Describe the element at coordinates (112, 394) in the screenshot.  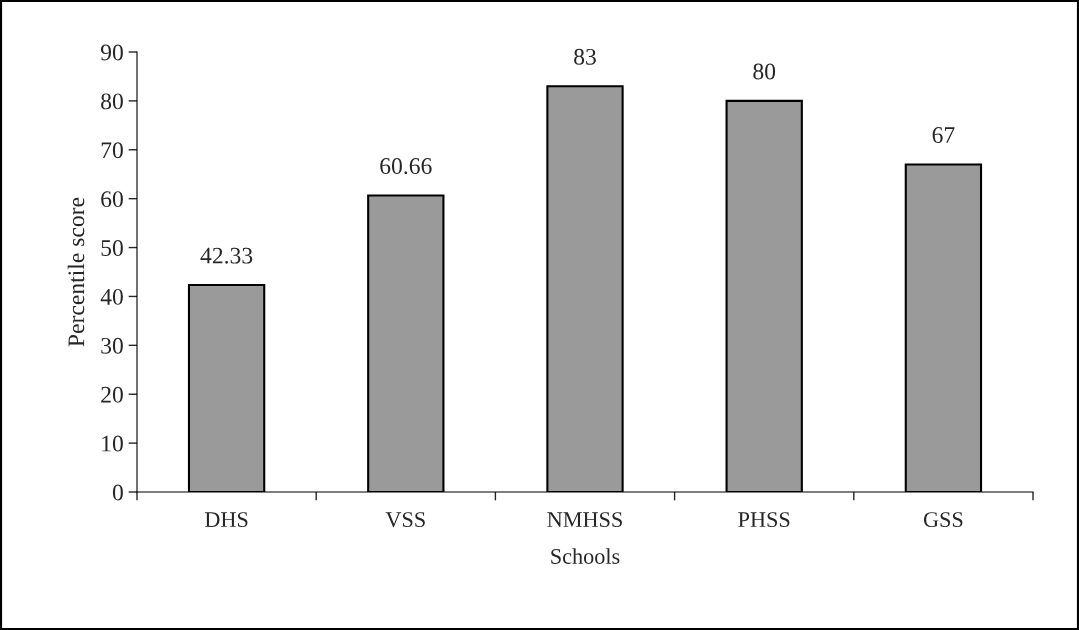
I see `y-tick-label: 20` at that location.